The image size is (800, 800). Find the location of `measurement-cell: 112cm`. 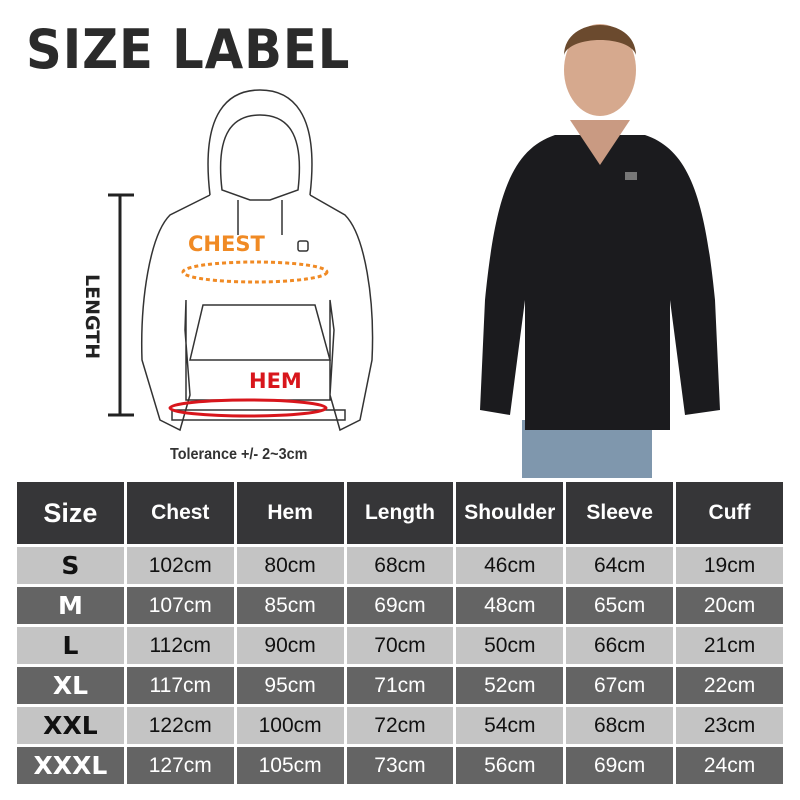

measurement-cell: 112cm is located at coordinates (180, 645).